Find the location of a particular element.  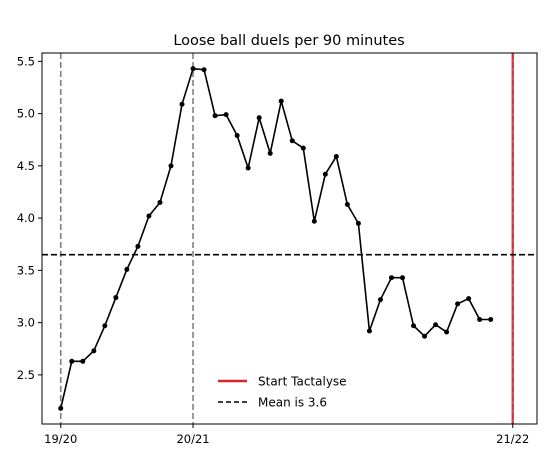

legend-box is located at coordinates (292, 391).